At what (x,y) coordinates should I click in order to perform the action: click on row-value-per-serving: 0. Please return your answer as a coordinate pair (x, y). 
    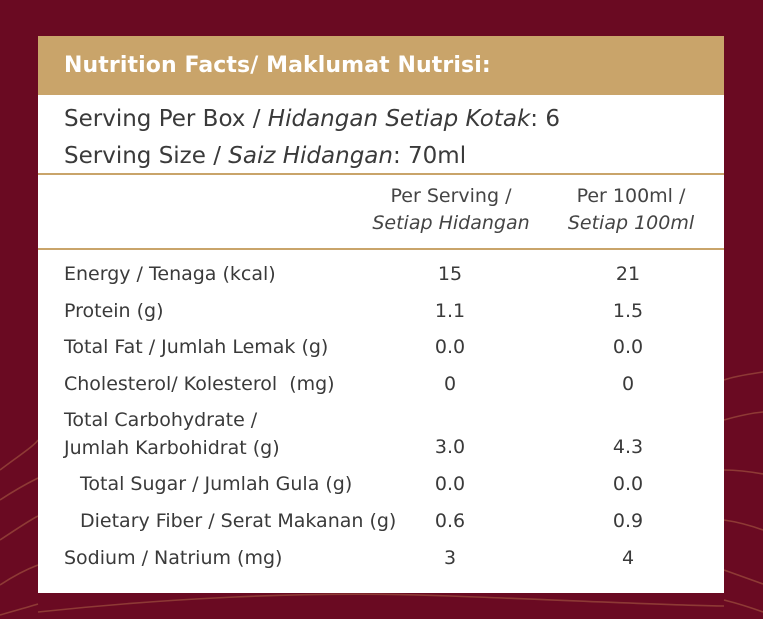
    Looking at the image, I should click on (450, 383).